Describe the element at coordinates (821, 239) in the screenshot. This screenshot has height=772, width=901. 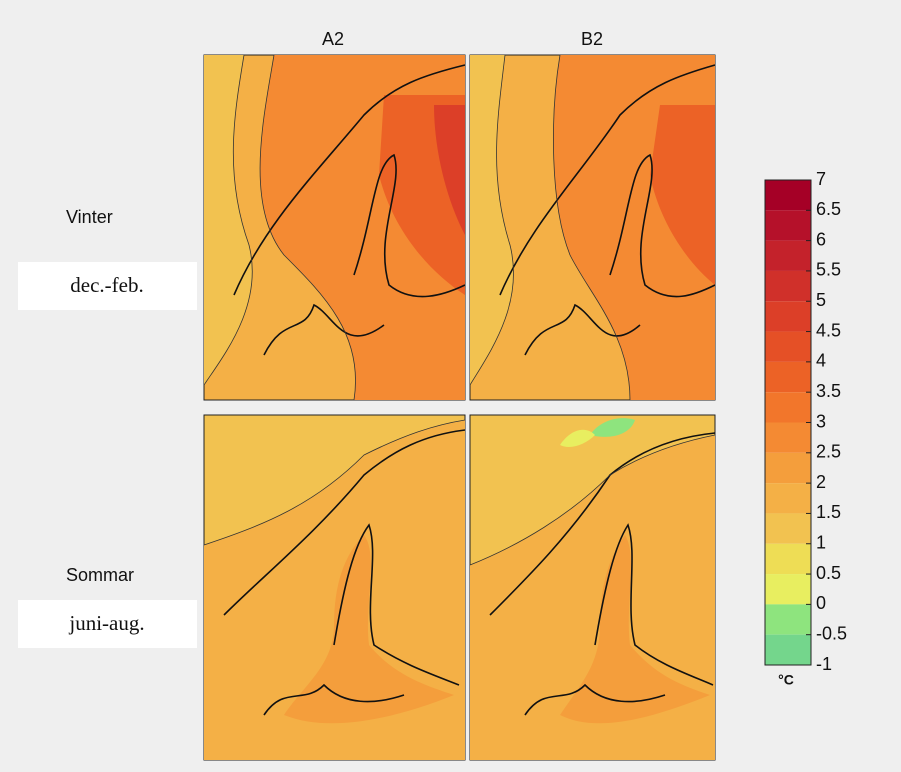
I see `tick-label: 6` at that location.